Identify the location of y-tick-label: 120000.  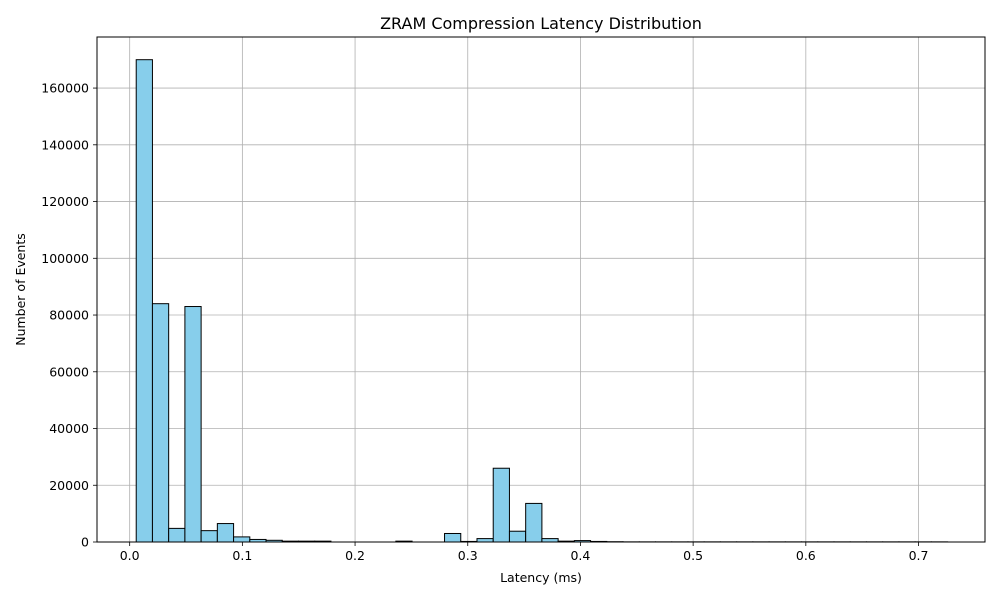
(65, 201).